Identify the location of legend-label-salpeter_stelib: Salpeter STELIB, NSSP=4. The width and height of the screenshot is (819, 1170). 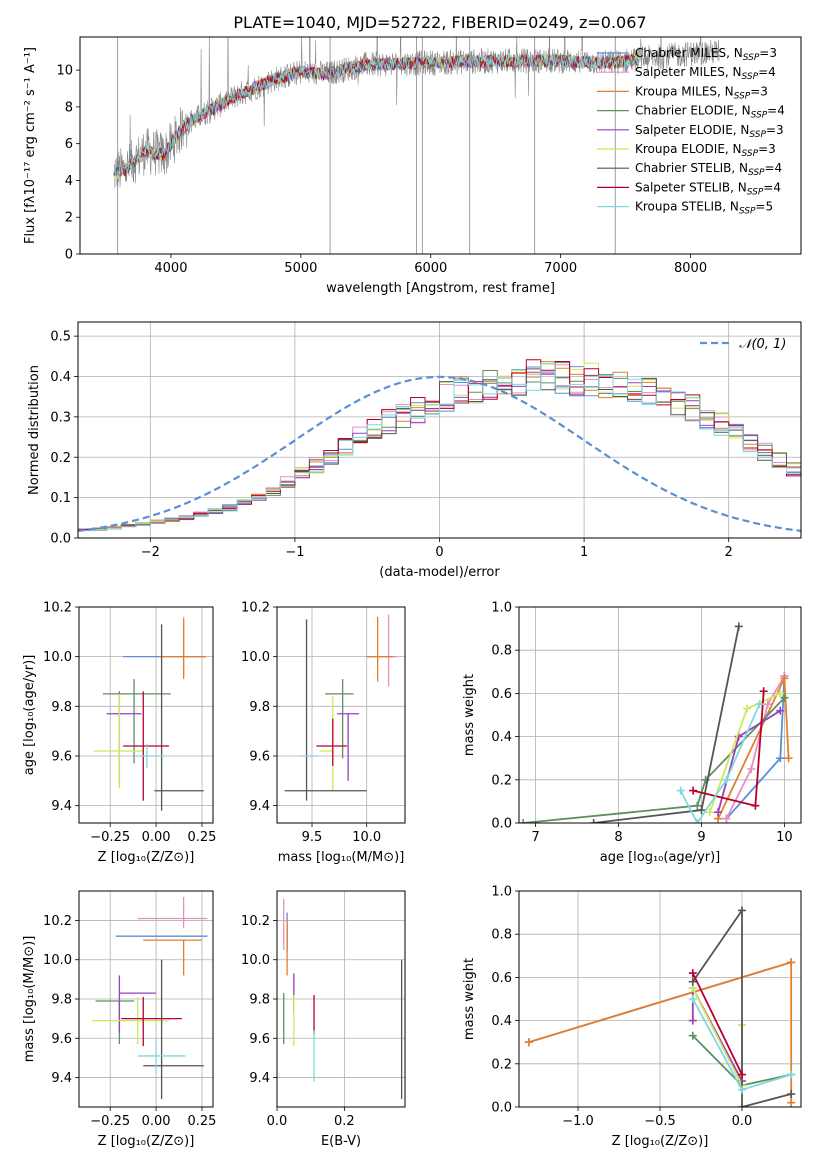
(708, 188).